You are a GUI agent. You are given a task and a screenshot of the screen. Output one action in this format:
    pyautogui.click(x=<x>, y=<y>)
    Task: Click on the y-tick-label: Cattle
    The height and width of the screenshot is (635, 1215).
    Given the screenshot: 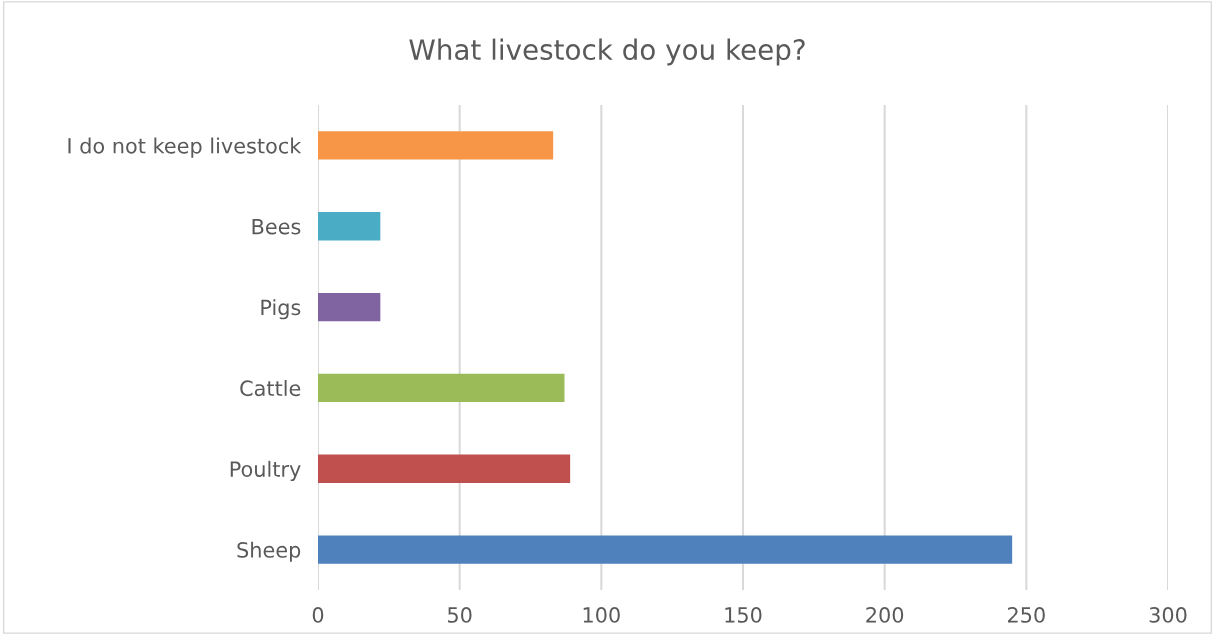 What is the action you would take?
    pyautogui.click(x=270, y=388)
    